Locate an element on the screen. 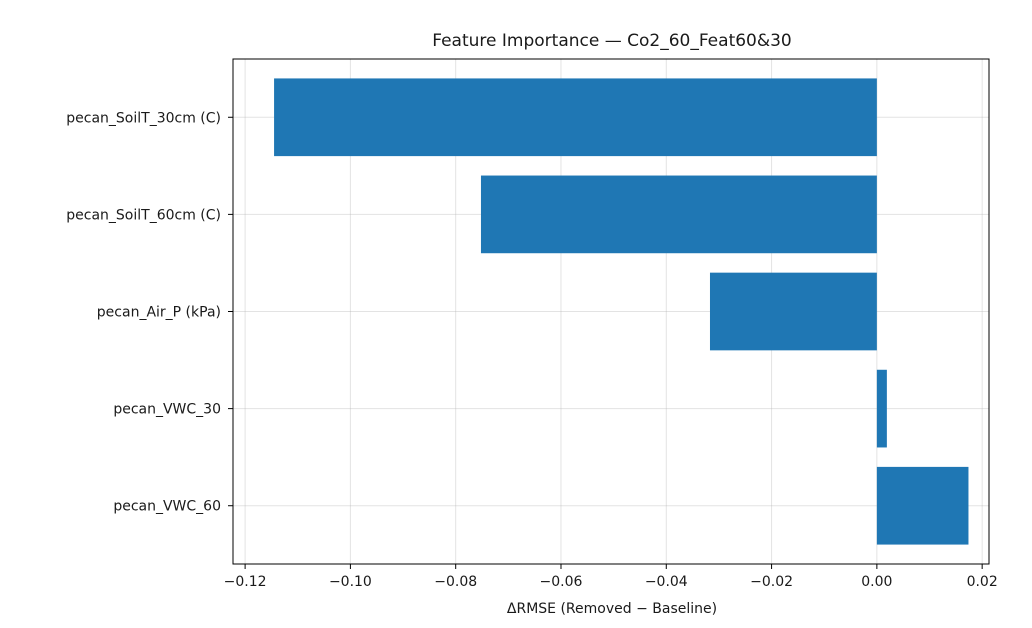 The height and width of the screenshot is (628, 1032). y-tick-label: pecan_VWC_30 is located at coordinates (167, 410).